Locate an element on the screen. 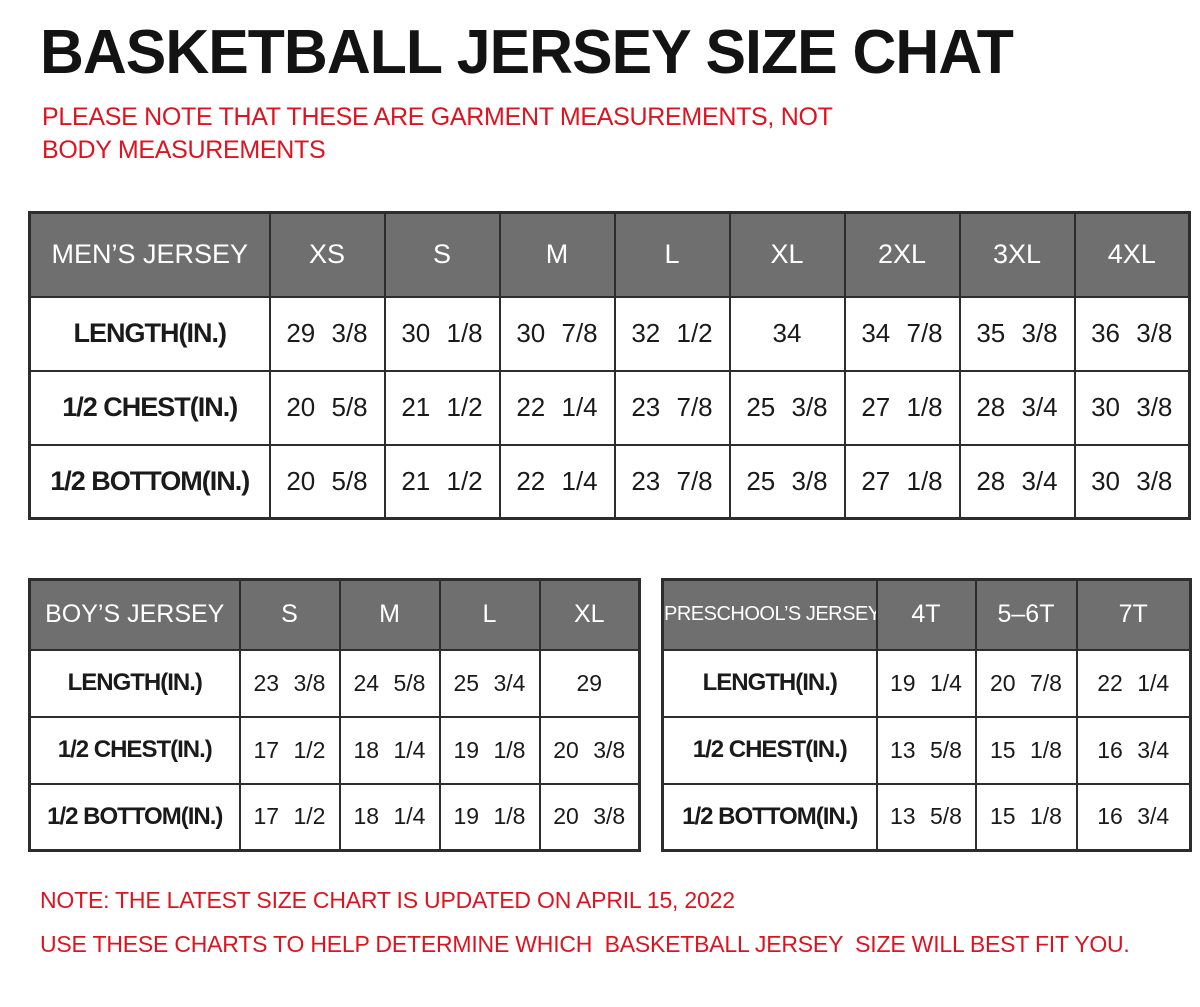 This screenshot has height=1007, width=1200. measurement-value-cell: 29 3/8 is located at coordinates (327, 333).